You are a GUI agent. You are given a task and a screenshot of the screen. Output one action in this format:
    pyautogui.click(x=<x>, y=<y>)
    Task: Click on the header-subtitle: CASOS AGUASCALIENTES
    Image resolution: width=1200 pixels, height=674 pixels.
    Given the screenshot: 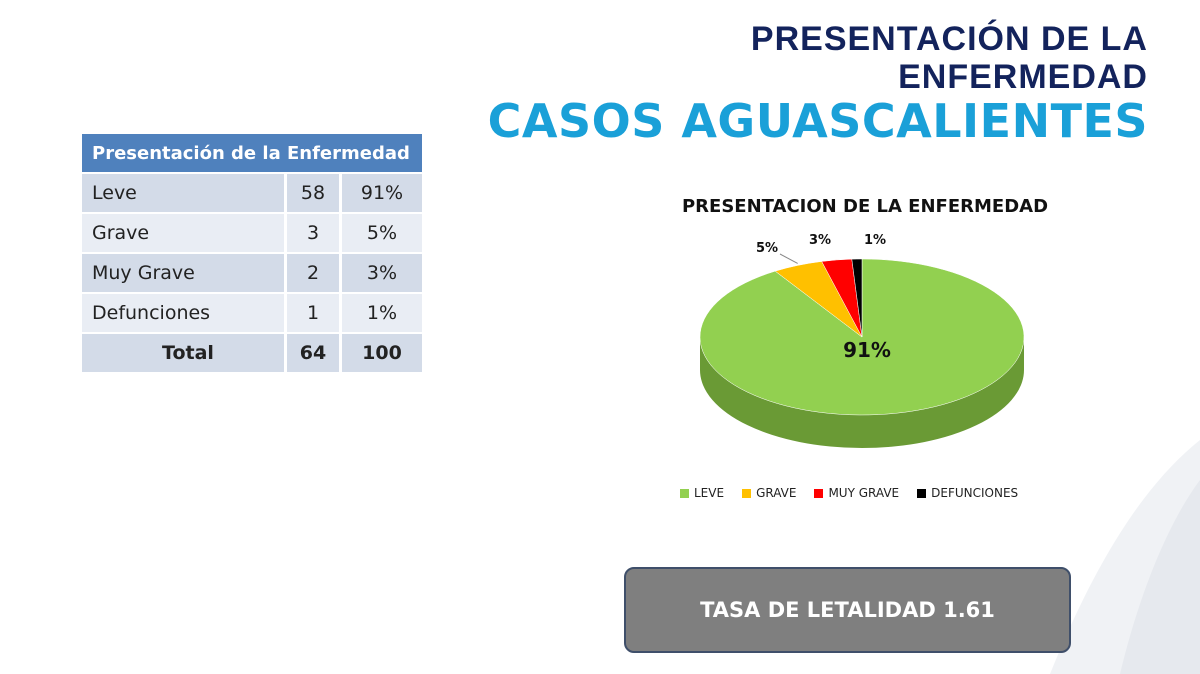 What is the action you would take?
    pyautogui.click(x=817, y=121)
    